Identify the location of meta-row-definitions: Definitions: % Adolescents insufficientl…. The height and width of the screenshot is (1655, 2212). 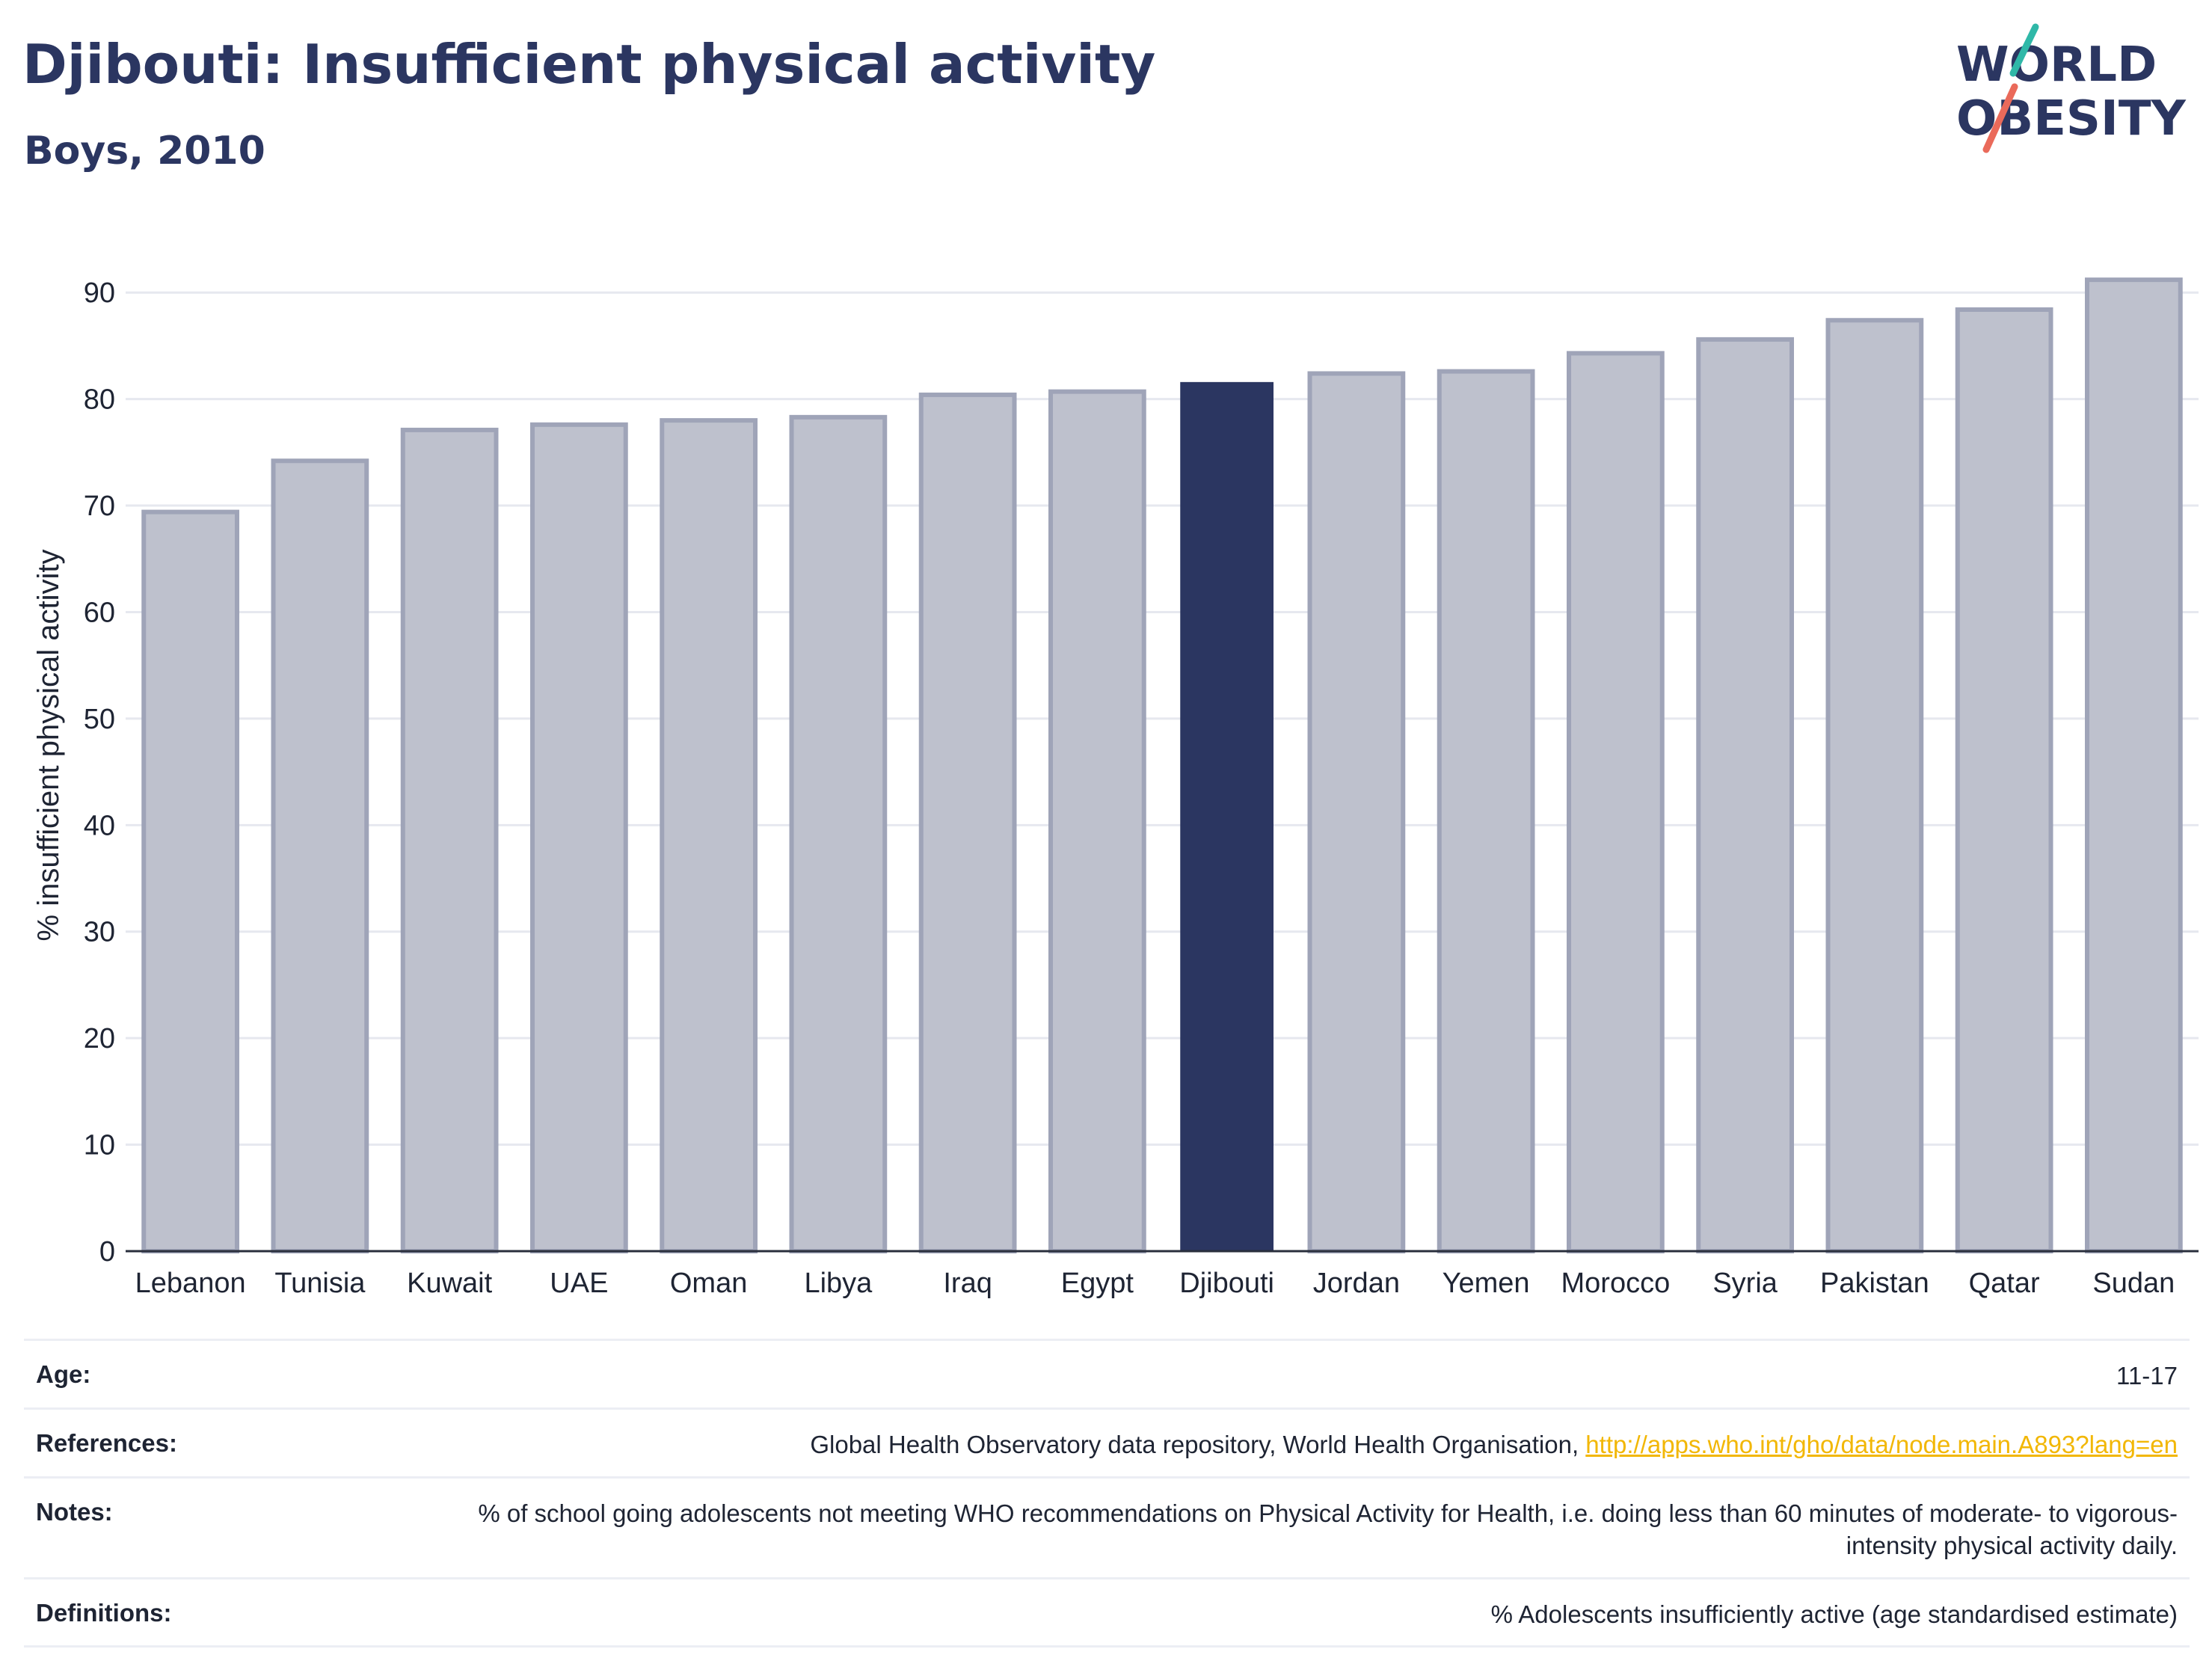
(1107, 1612).